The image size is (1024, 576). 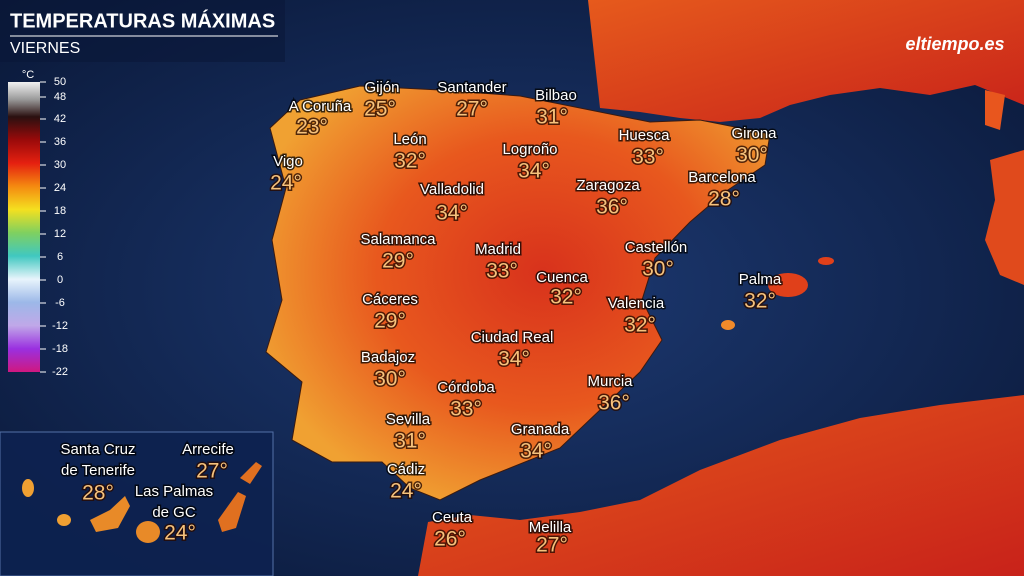 What do you see at coordinates (60, 326) in the screenshot?
I see `legend-label: -12` at bounding box center [60, 326].